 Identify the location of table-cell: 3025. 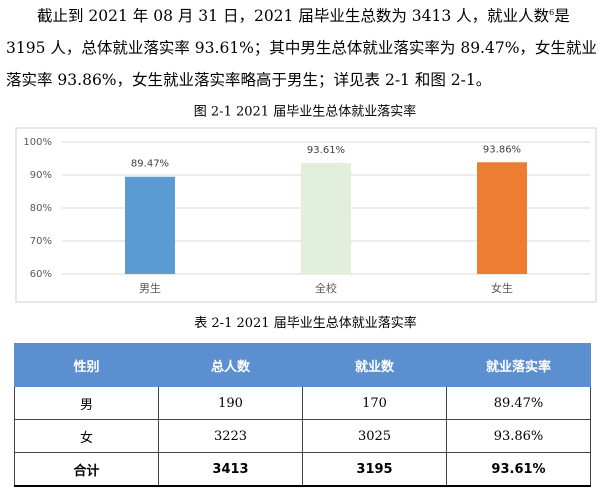
(374, 436).